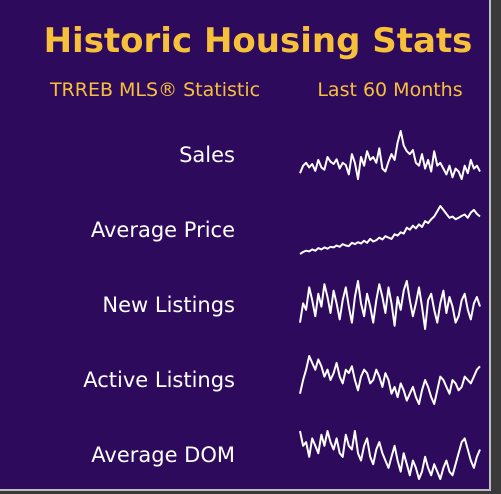  I want to click on row-label: New Listings, so click(168, 305).